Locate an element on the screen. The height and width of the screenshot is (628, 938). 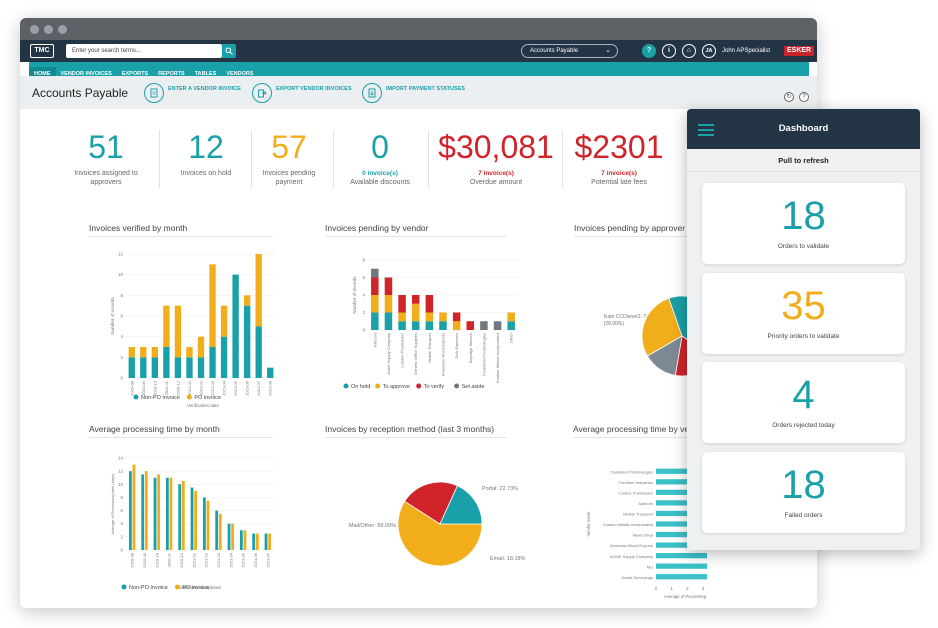
pull-to-refresh: Pull to refresh is located at coordinates (803, 160).